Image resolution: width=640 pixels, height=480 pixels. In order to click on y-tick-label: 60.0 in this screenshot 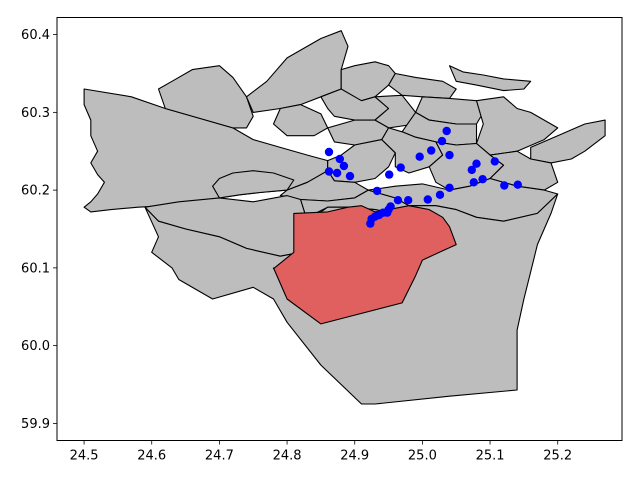, I will do `click(35, 346)`.